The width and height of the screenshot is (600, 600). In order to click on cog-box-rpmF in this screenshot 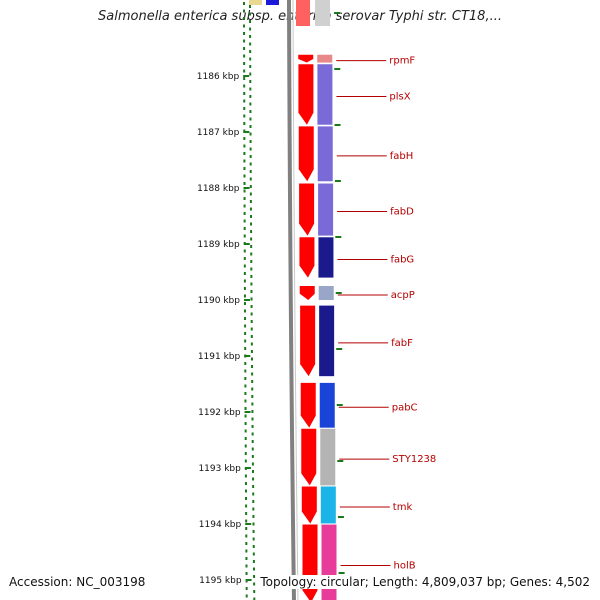, I will do `click(325, 58)`.